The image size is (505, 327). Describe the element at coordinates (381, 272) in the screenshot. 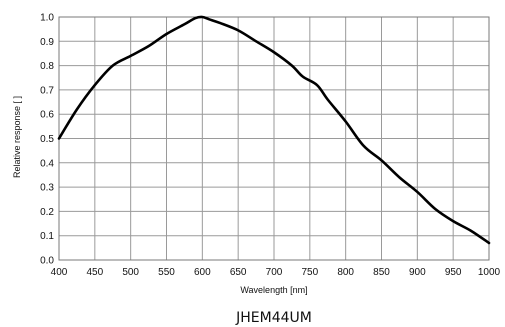

I see `x-tick-label: 850` at that location.